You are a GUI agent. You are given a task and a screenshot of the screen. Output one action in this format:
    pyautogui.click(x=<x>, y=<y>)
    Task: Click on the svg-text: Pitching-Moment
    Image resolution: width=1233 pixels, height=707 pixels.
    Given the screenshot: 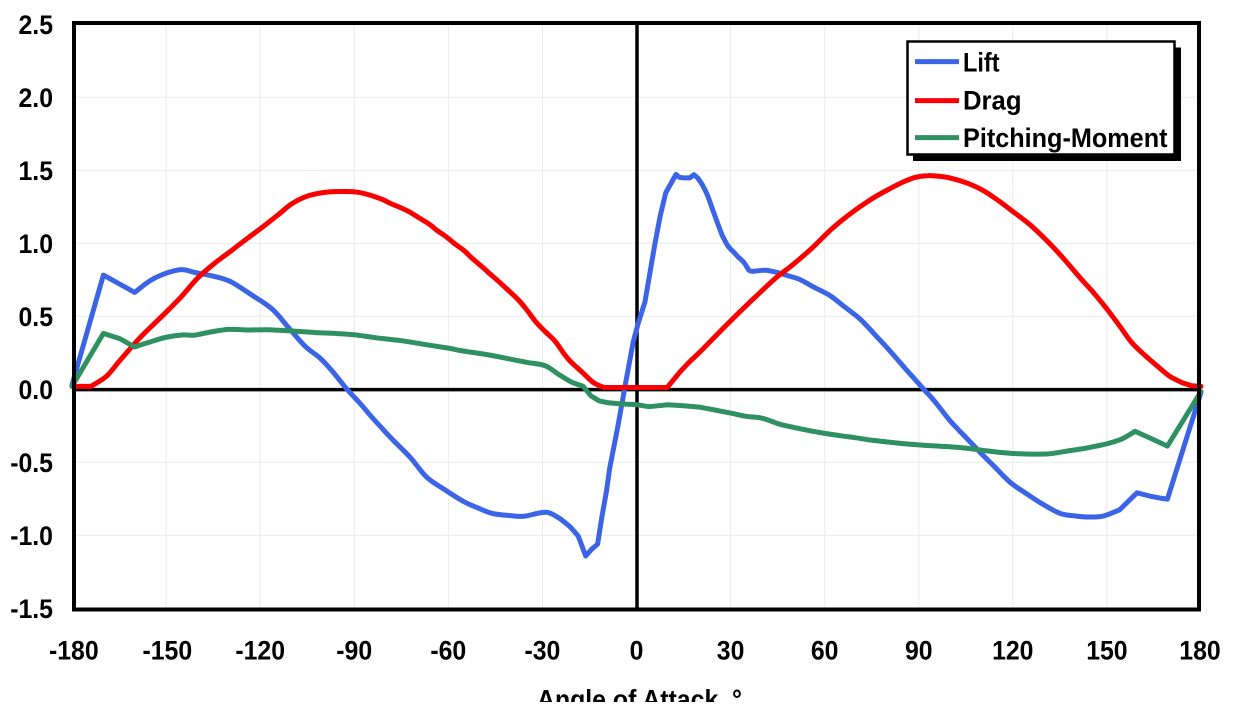 What is the action you would take?
    pyautogui.click(x=1065, y=138)
    